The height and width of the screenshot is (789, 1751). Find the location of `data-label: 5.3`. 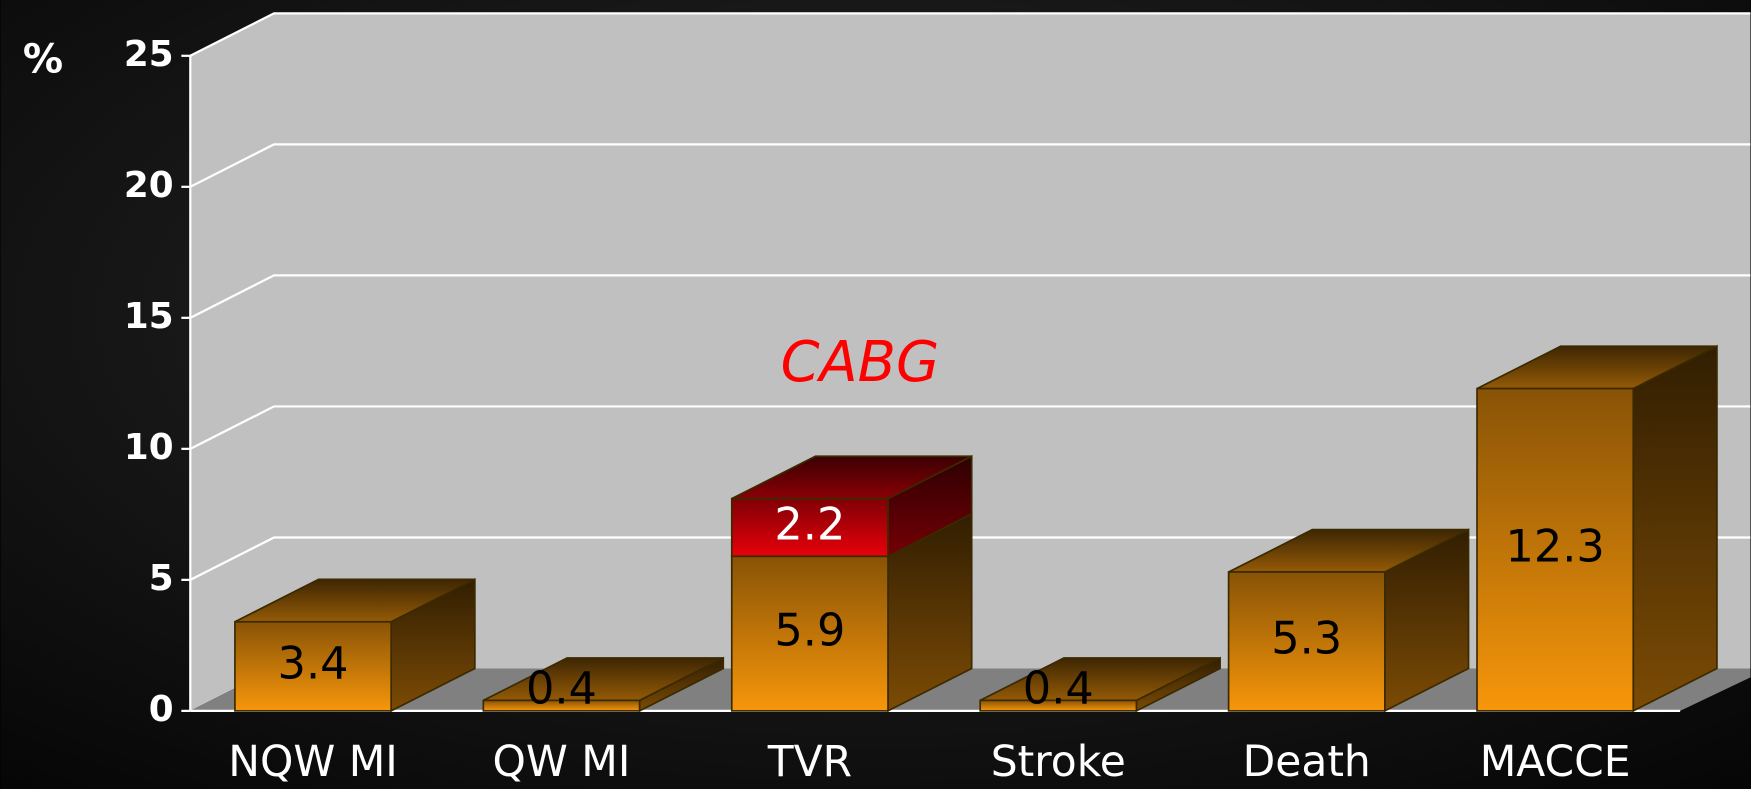

data-label: 5.3 is located at coordinates (1306, 638).